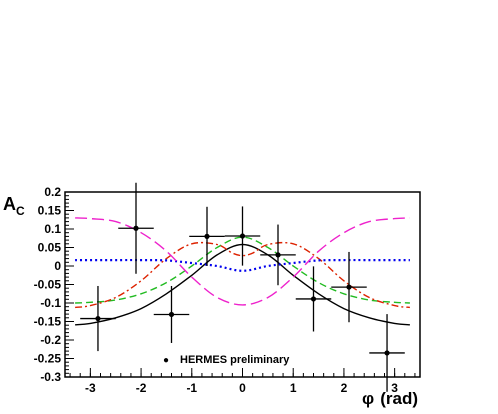 Image resolution: width=498 pixels, height=414 pixels. What do you see at coordinates (48, 285) in the screenshot?
I see `y-tick-label: -0.05` at bounding box center [48, 285].